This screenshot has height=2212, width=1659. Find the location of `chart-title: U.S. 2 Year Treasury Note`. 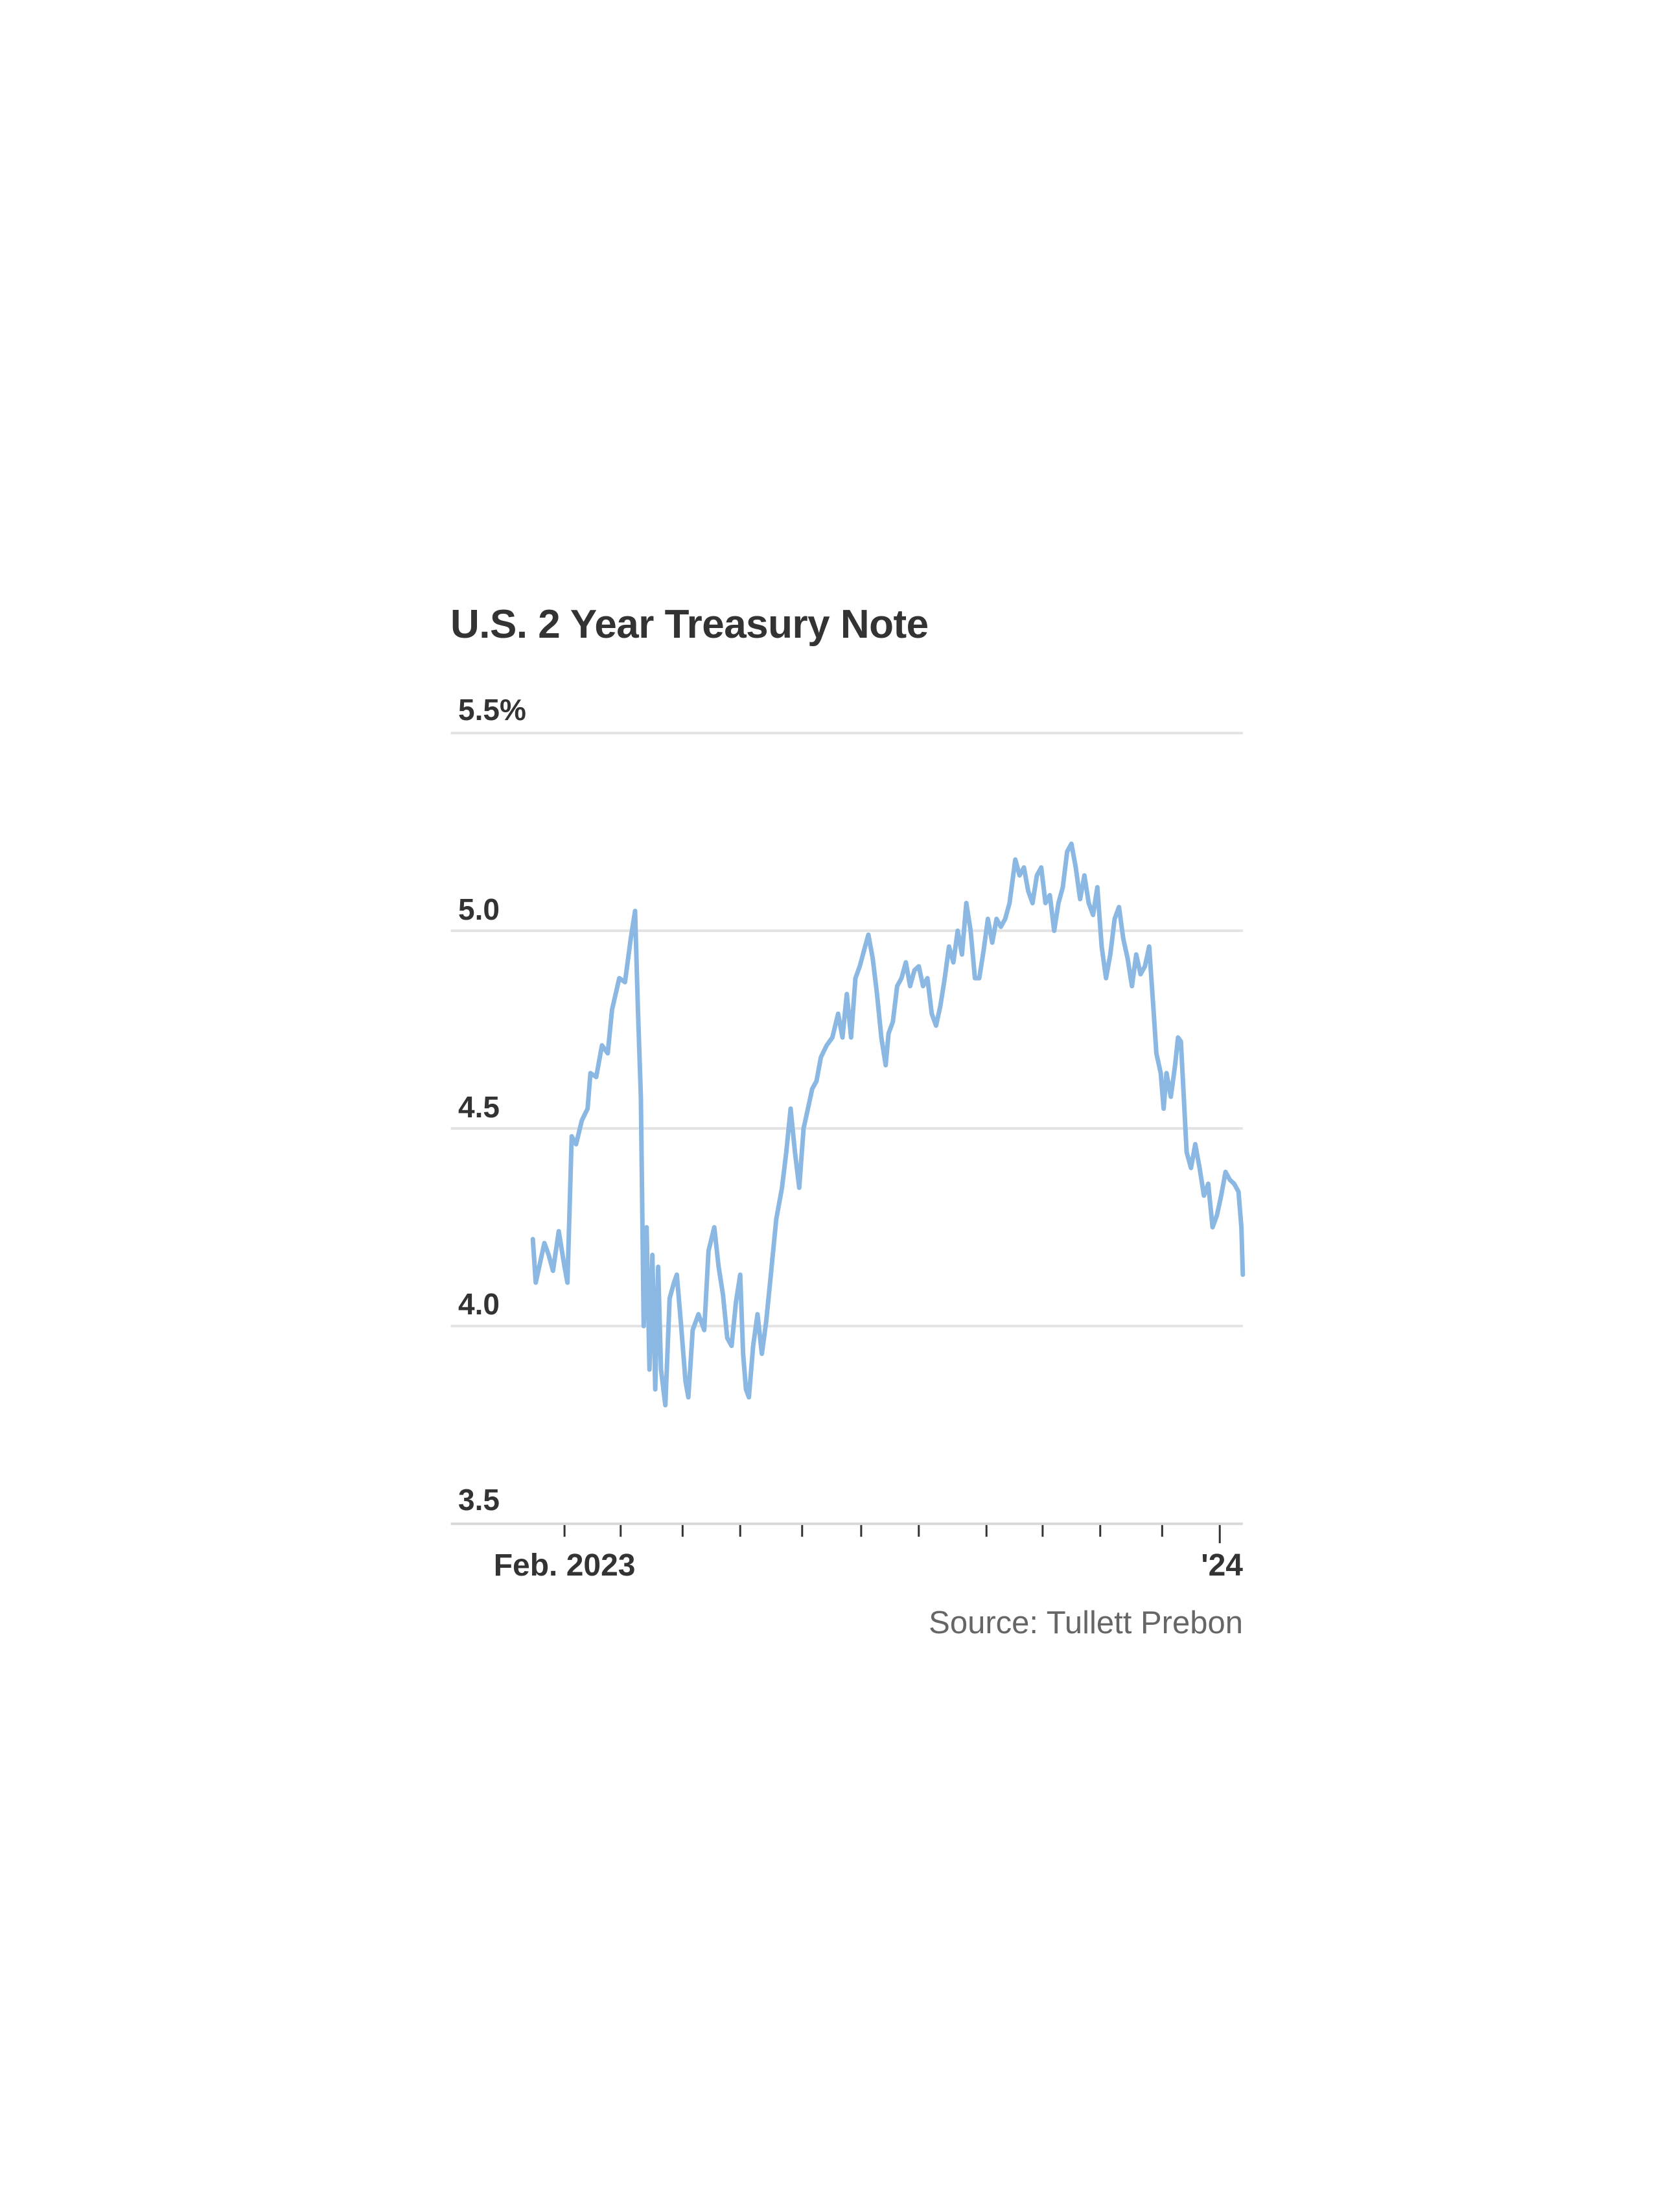

chart-title: U.S. 2 Year Treasury Note is located at coordinates (690, 624).